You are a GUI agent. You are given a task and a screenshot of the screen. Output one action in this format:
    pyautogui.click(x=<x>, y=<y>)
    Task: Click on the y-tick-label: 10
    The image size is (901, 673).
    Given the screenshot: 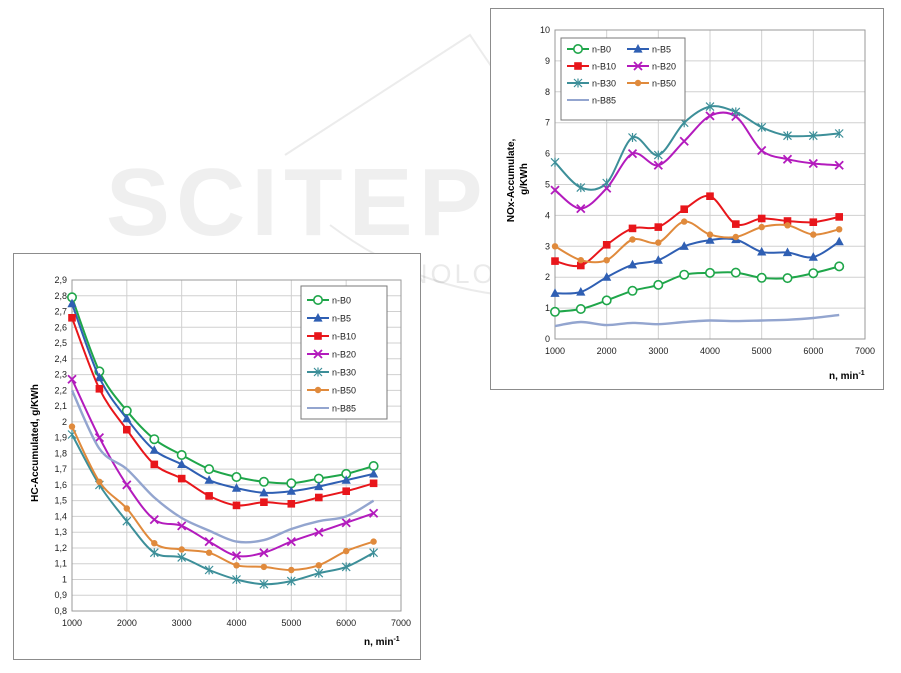 What is the action you would take?
    pyautogui.click(x=545, y=30)
    